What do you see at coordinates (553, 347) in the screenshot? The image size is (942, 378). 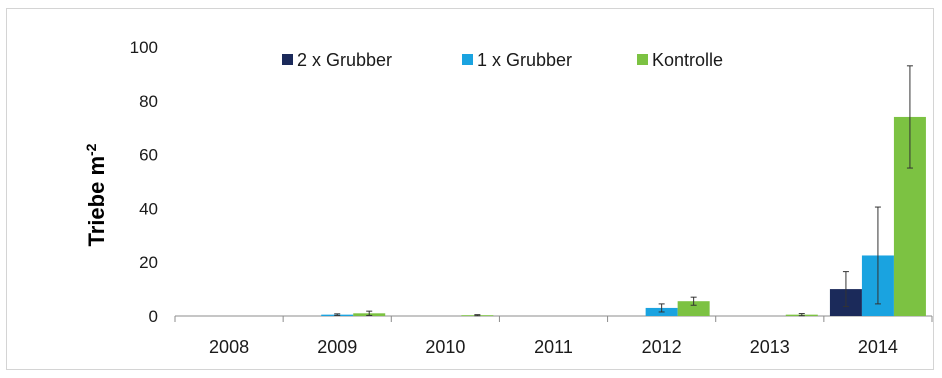 I see `x-tick-label: 2011` at bounding box center [553, 347].